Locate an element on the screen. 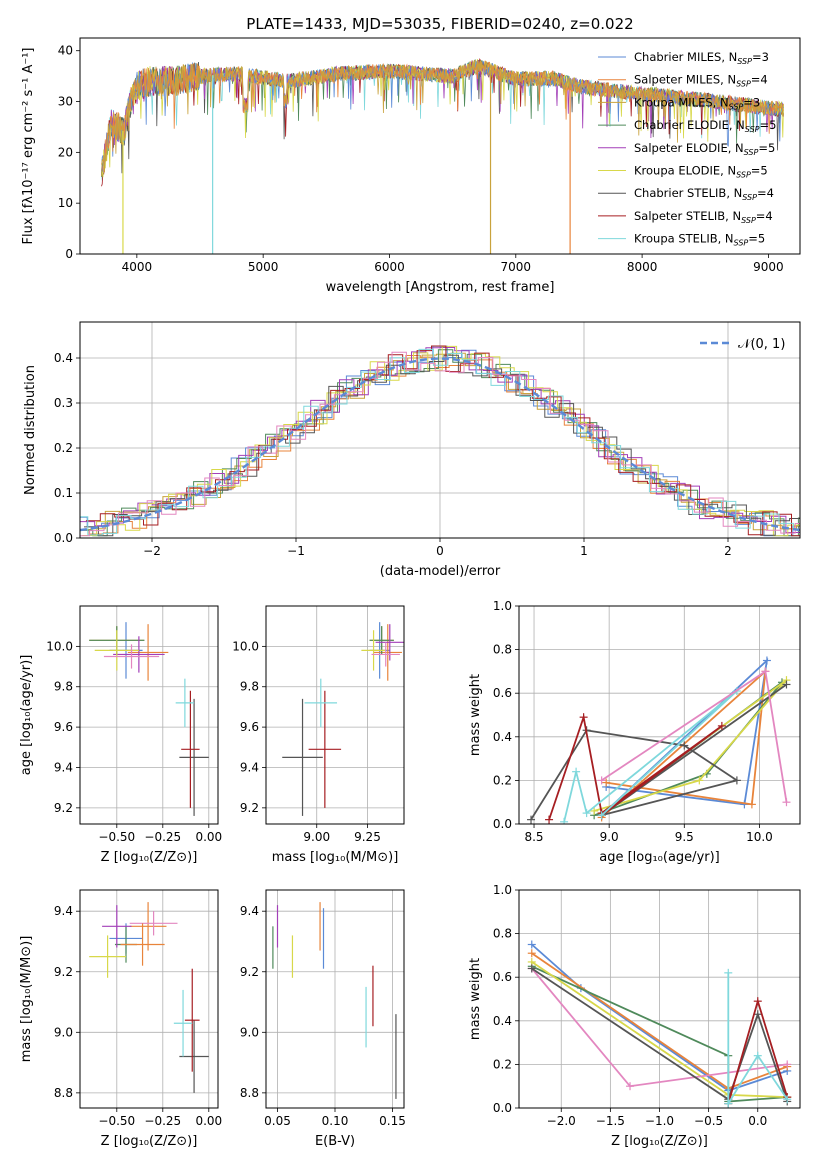 This screenshot has height=1170, width=819. spectrum-ylabel: Flux [fλ10⁻¹⁷ erg cm⁻² s⁻¹ A⁻¹] is located at coordinates (28, 146).